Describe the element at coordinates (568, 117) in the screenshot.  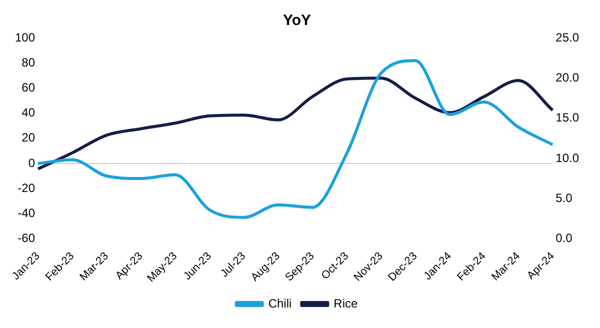
I see `y2-tick-label: 15.0` at that location.